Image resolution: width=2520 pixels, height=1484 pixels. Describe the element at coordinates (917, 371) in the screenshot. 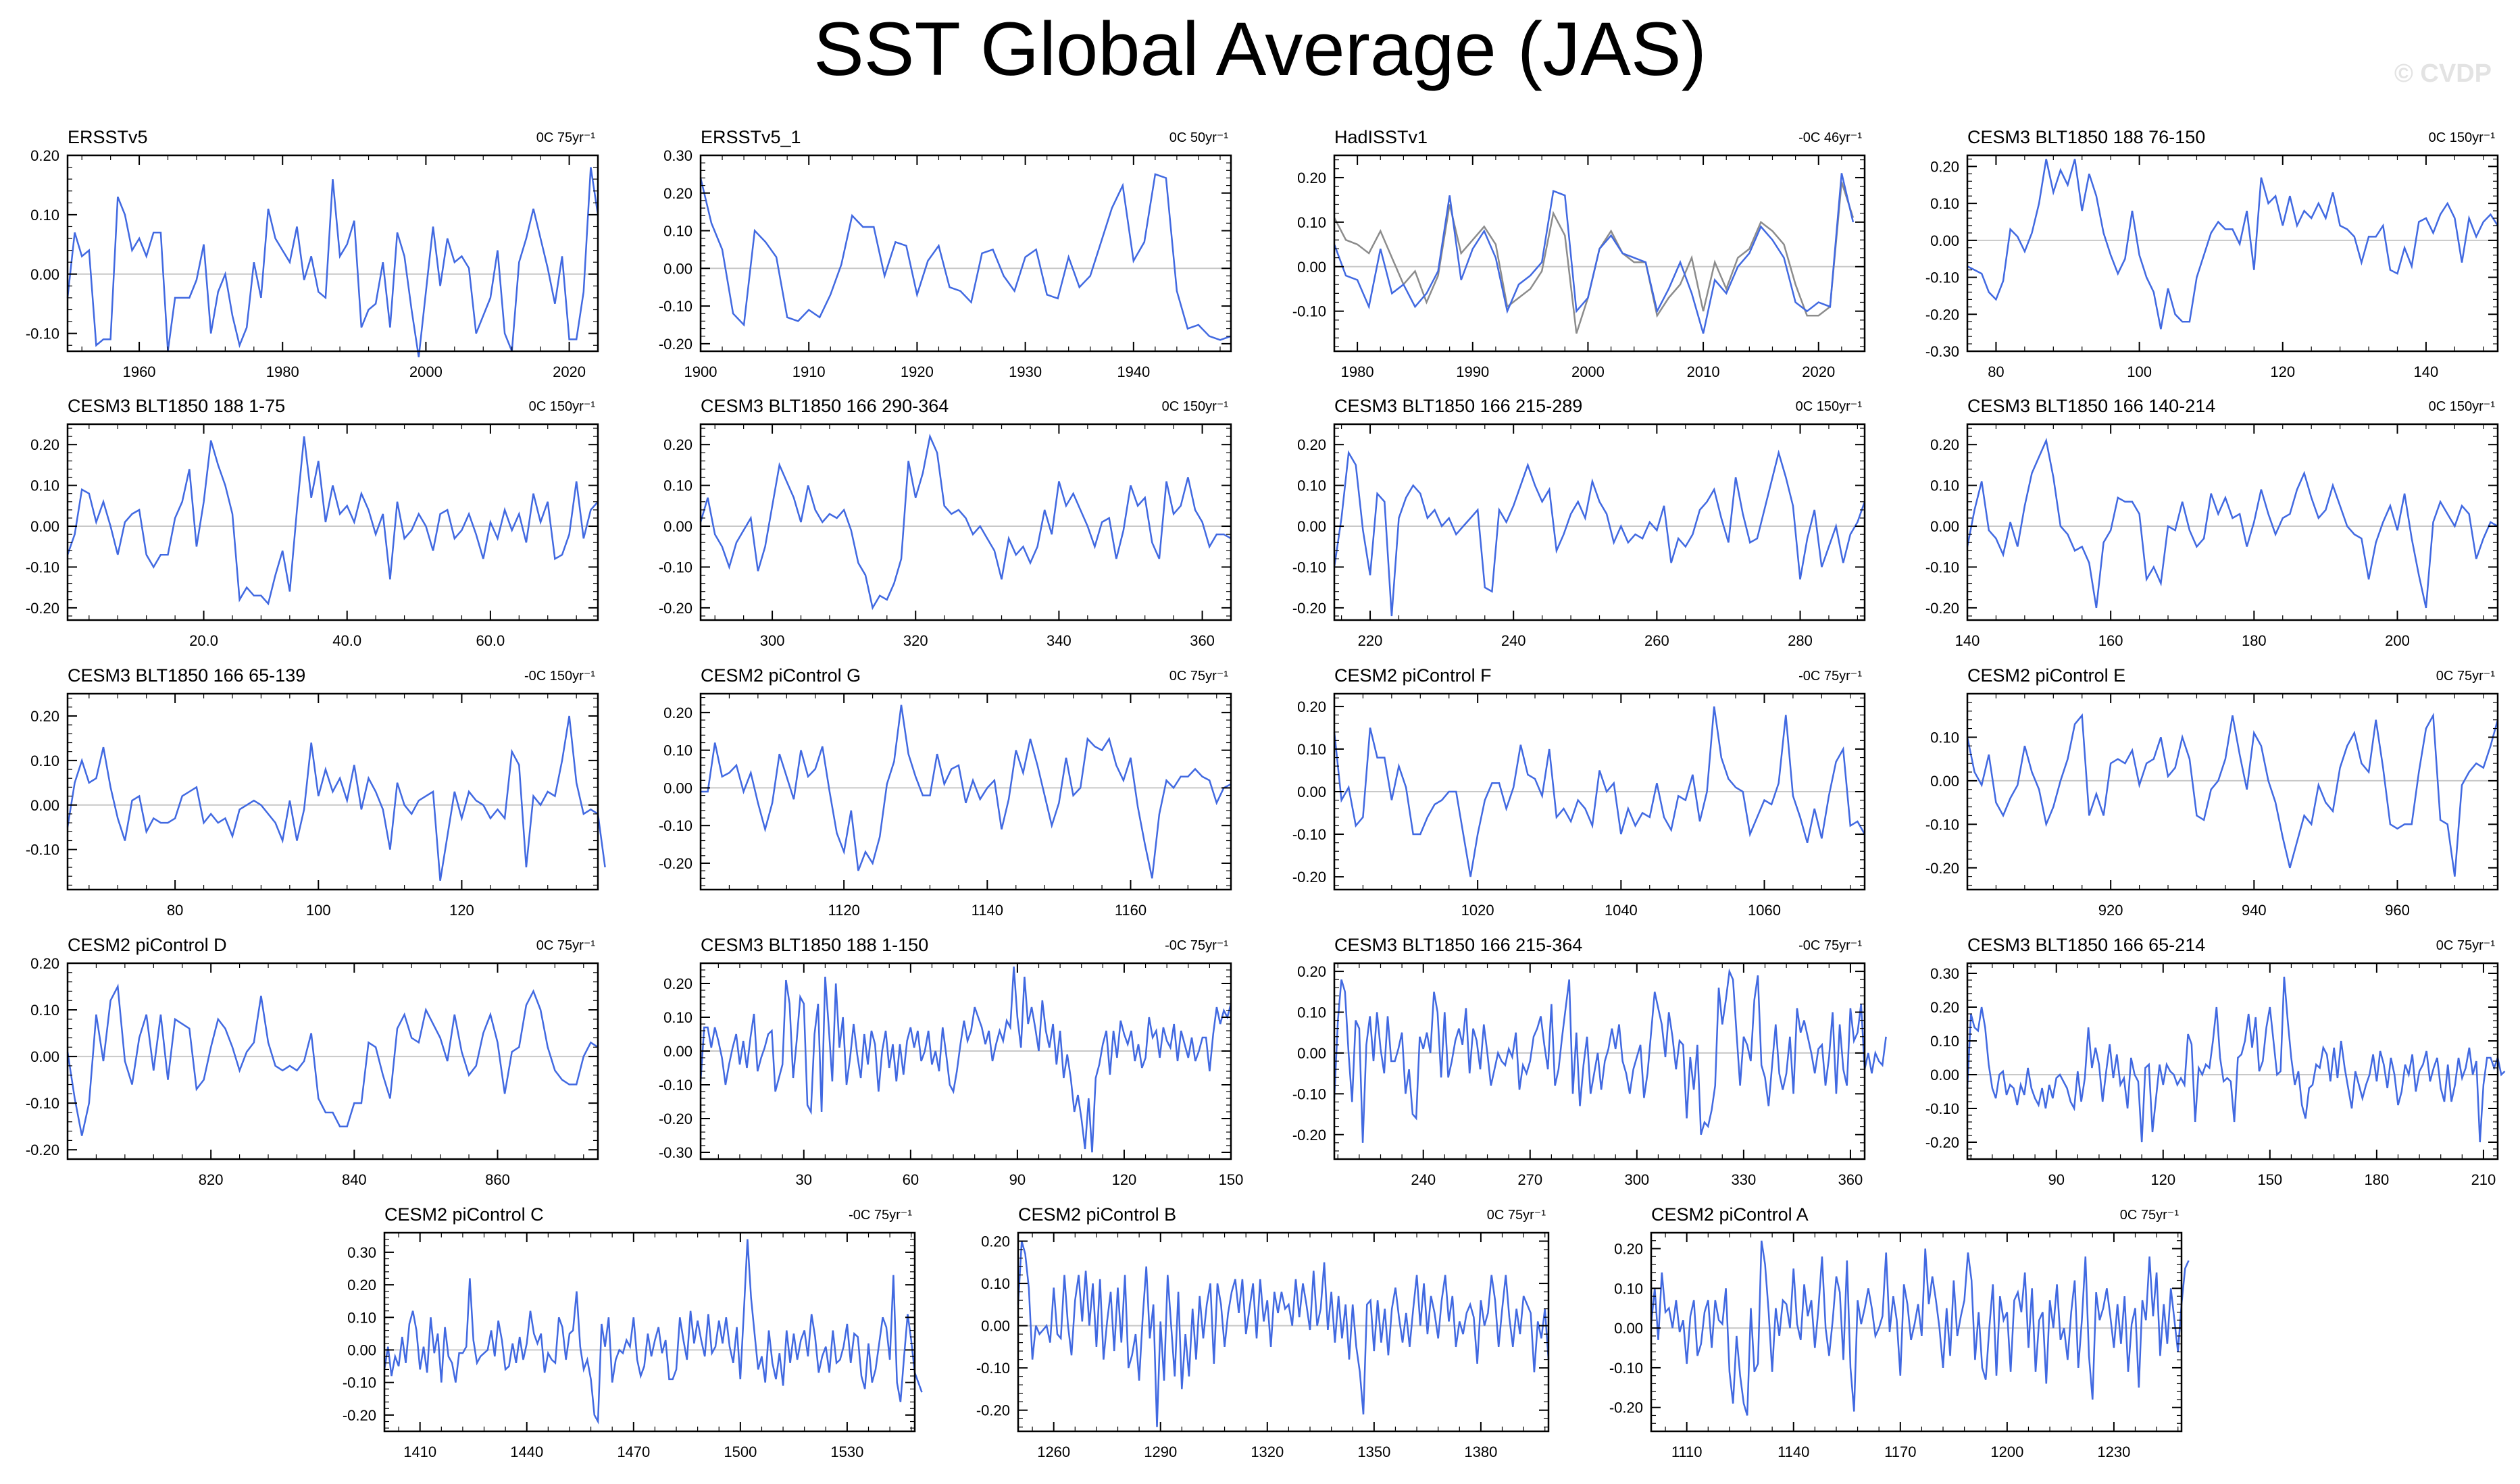

I see `x-tick-label: 1920` at that location.